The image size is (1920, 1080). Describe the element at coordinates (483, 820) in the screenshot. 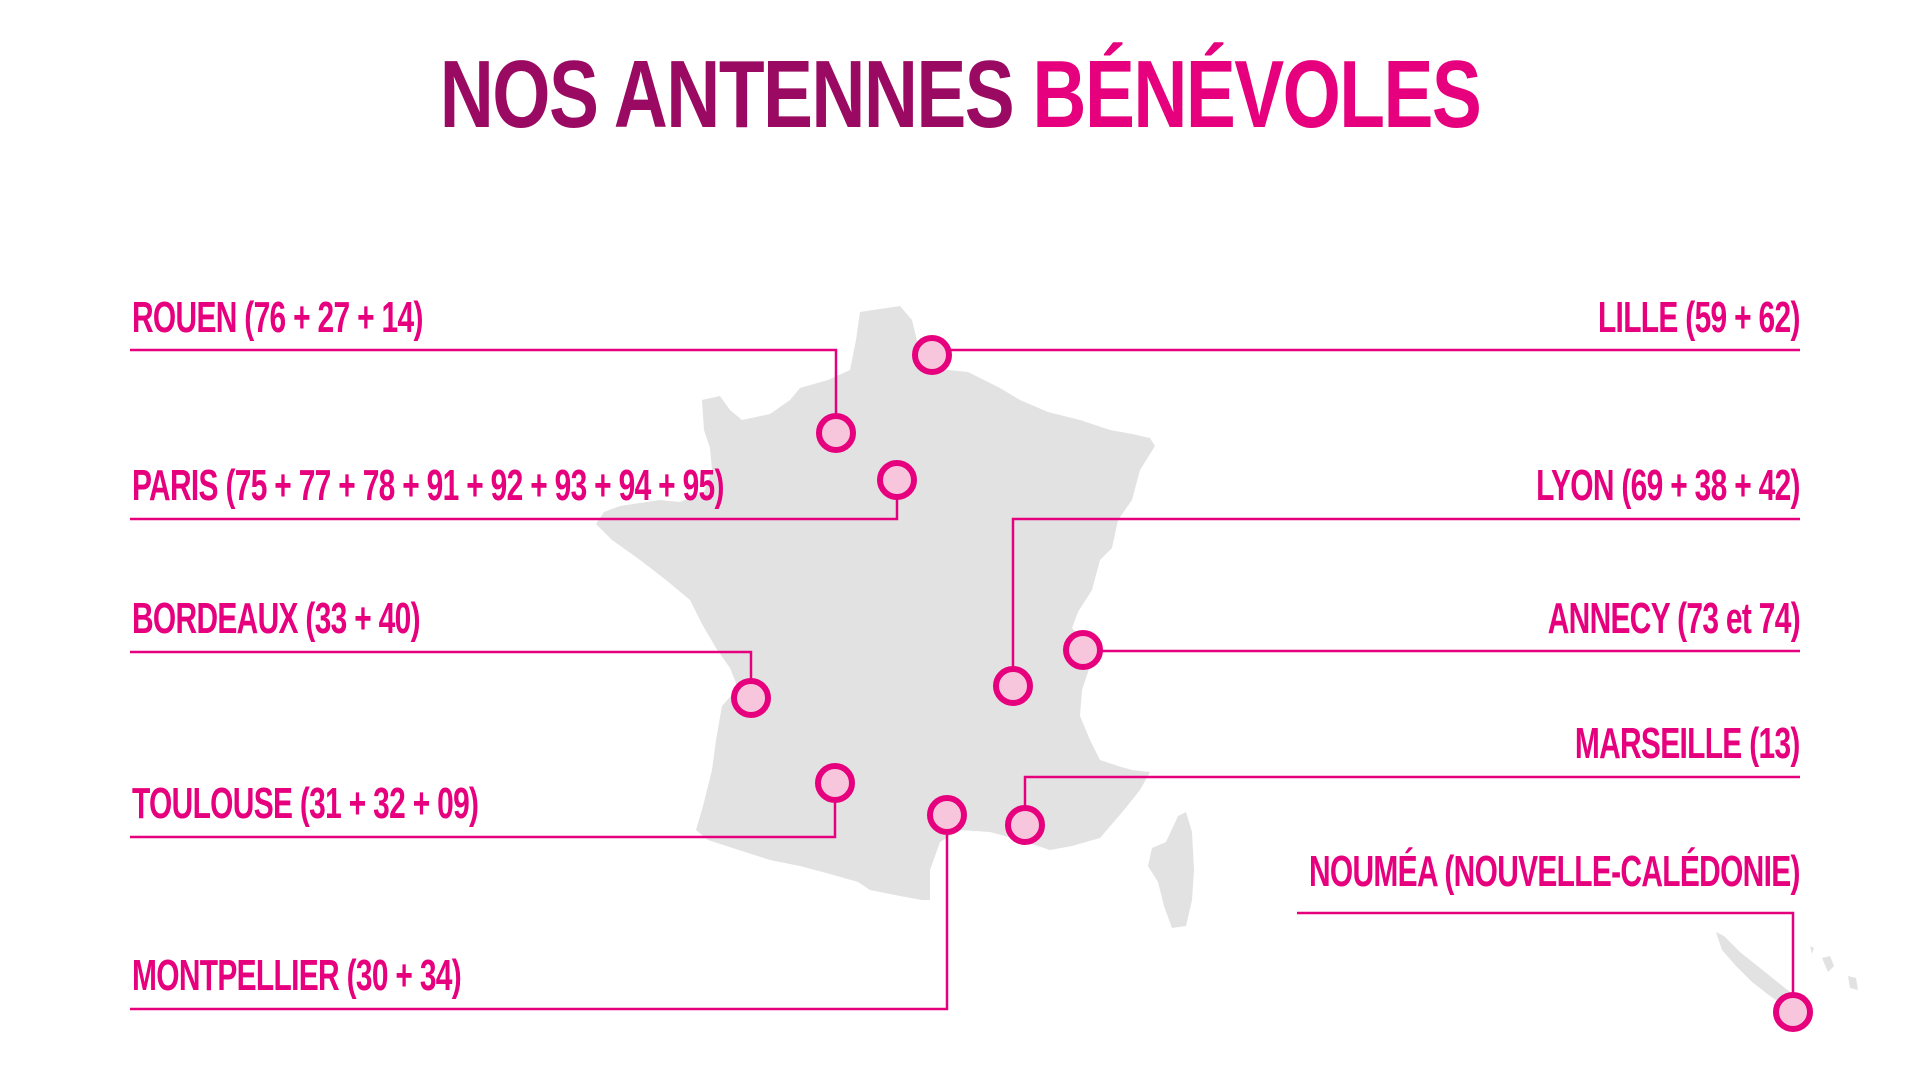

I see `leader-line-toulouse` at that location.